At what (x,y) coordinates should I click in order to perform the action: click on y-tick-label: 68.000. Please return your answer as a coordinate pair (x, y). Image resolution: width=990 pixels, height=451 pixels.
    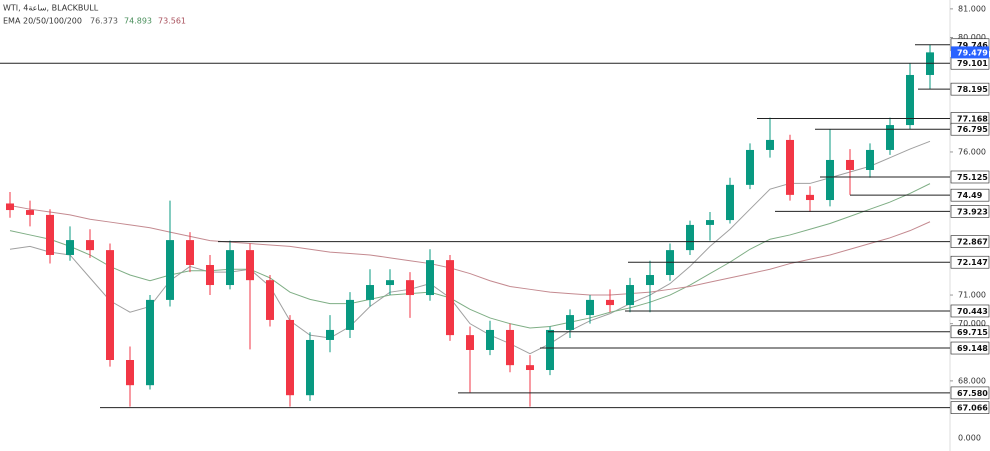
    Looking at the image, I should click on (972, 380).